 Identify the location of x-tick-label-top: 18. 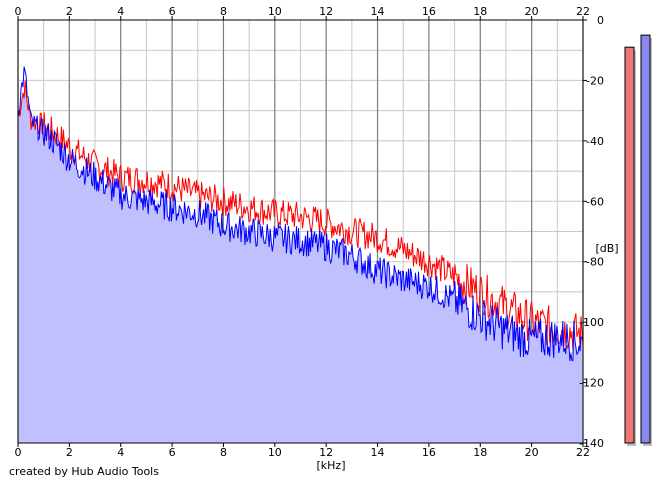
(480, 11).